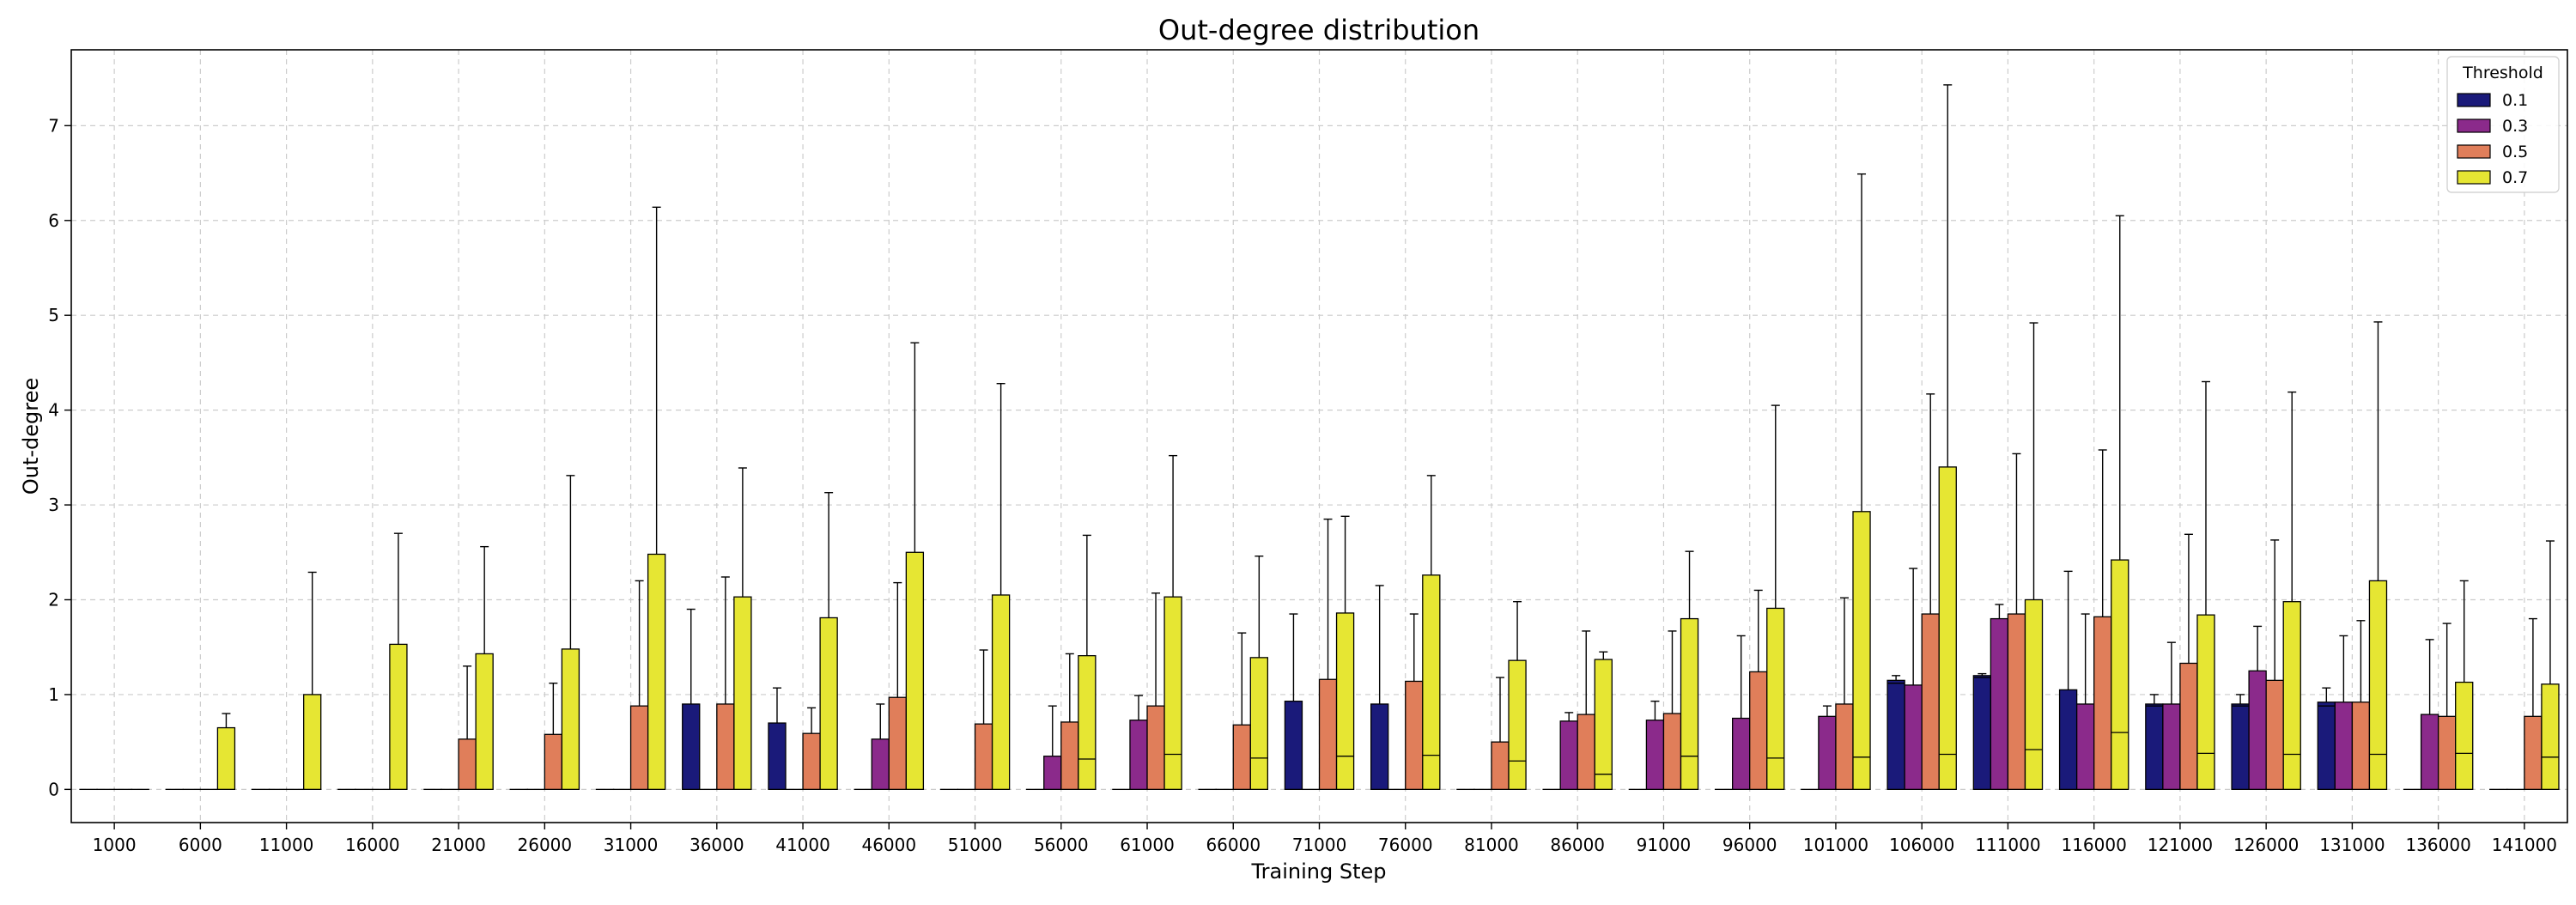 The width and height of the screenshot is (2576, 905). Describe the element at coordinates (53, 410) in the screenshot. I see `y-tick-label: 4` at that location.